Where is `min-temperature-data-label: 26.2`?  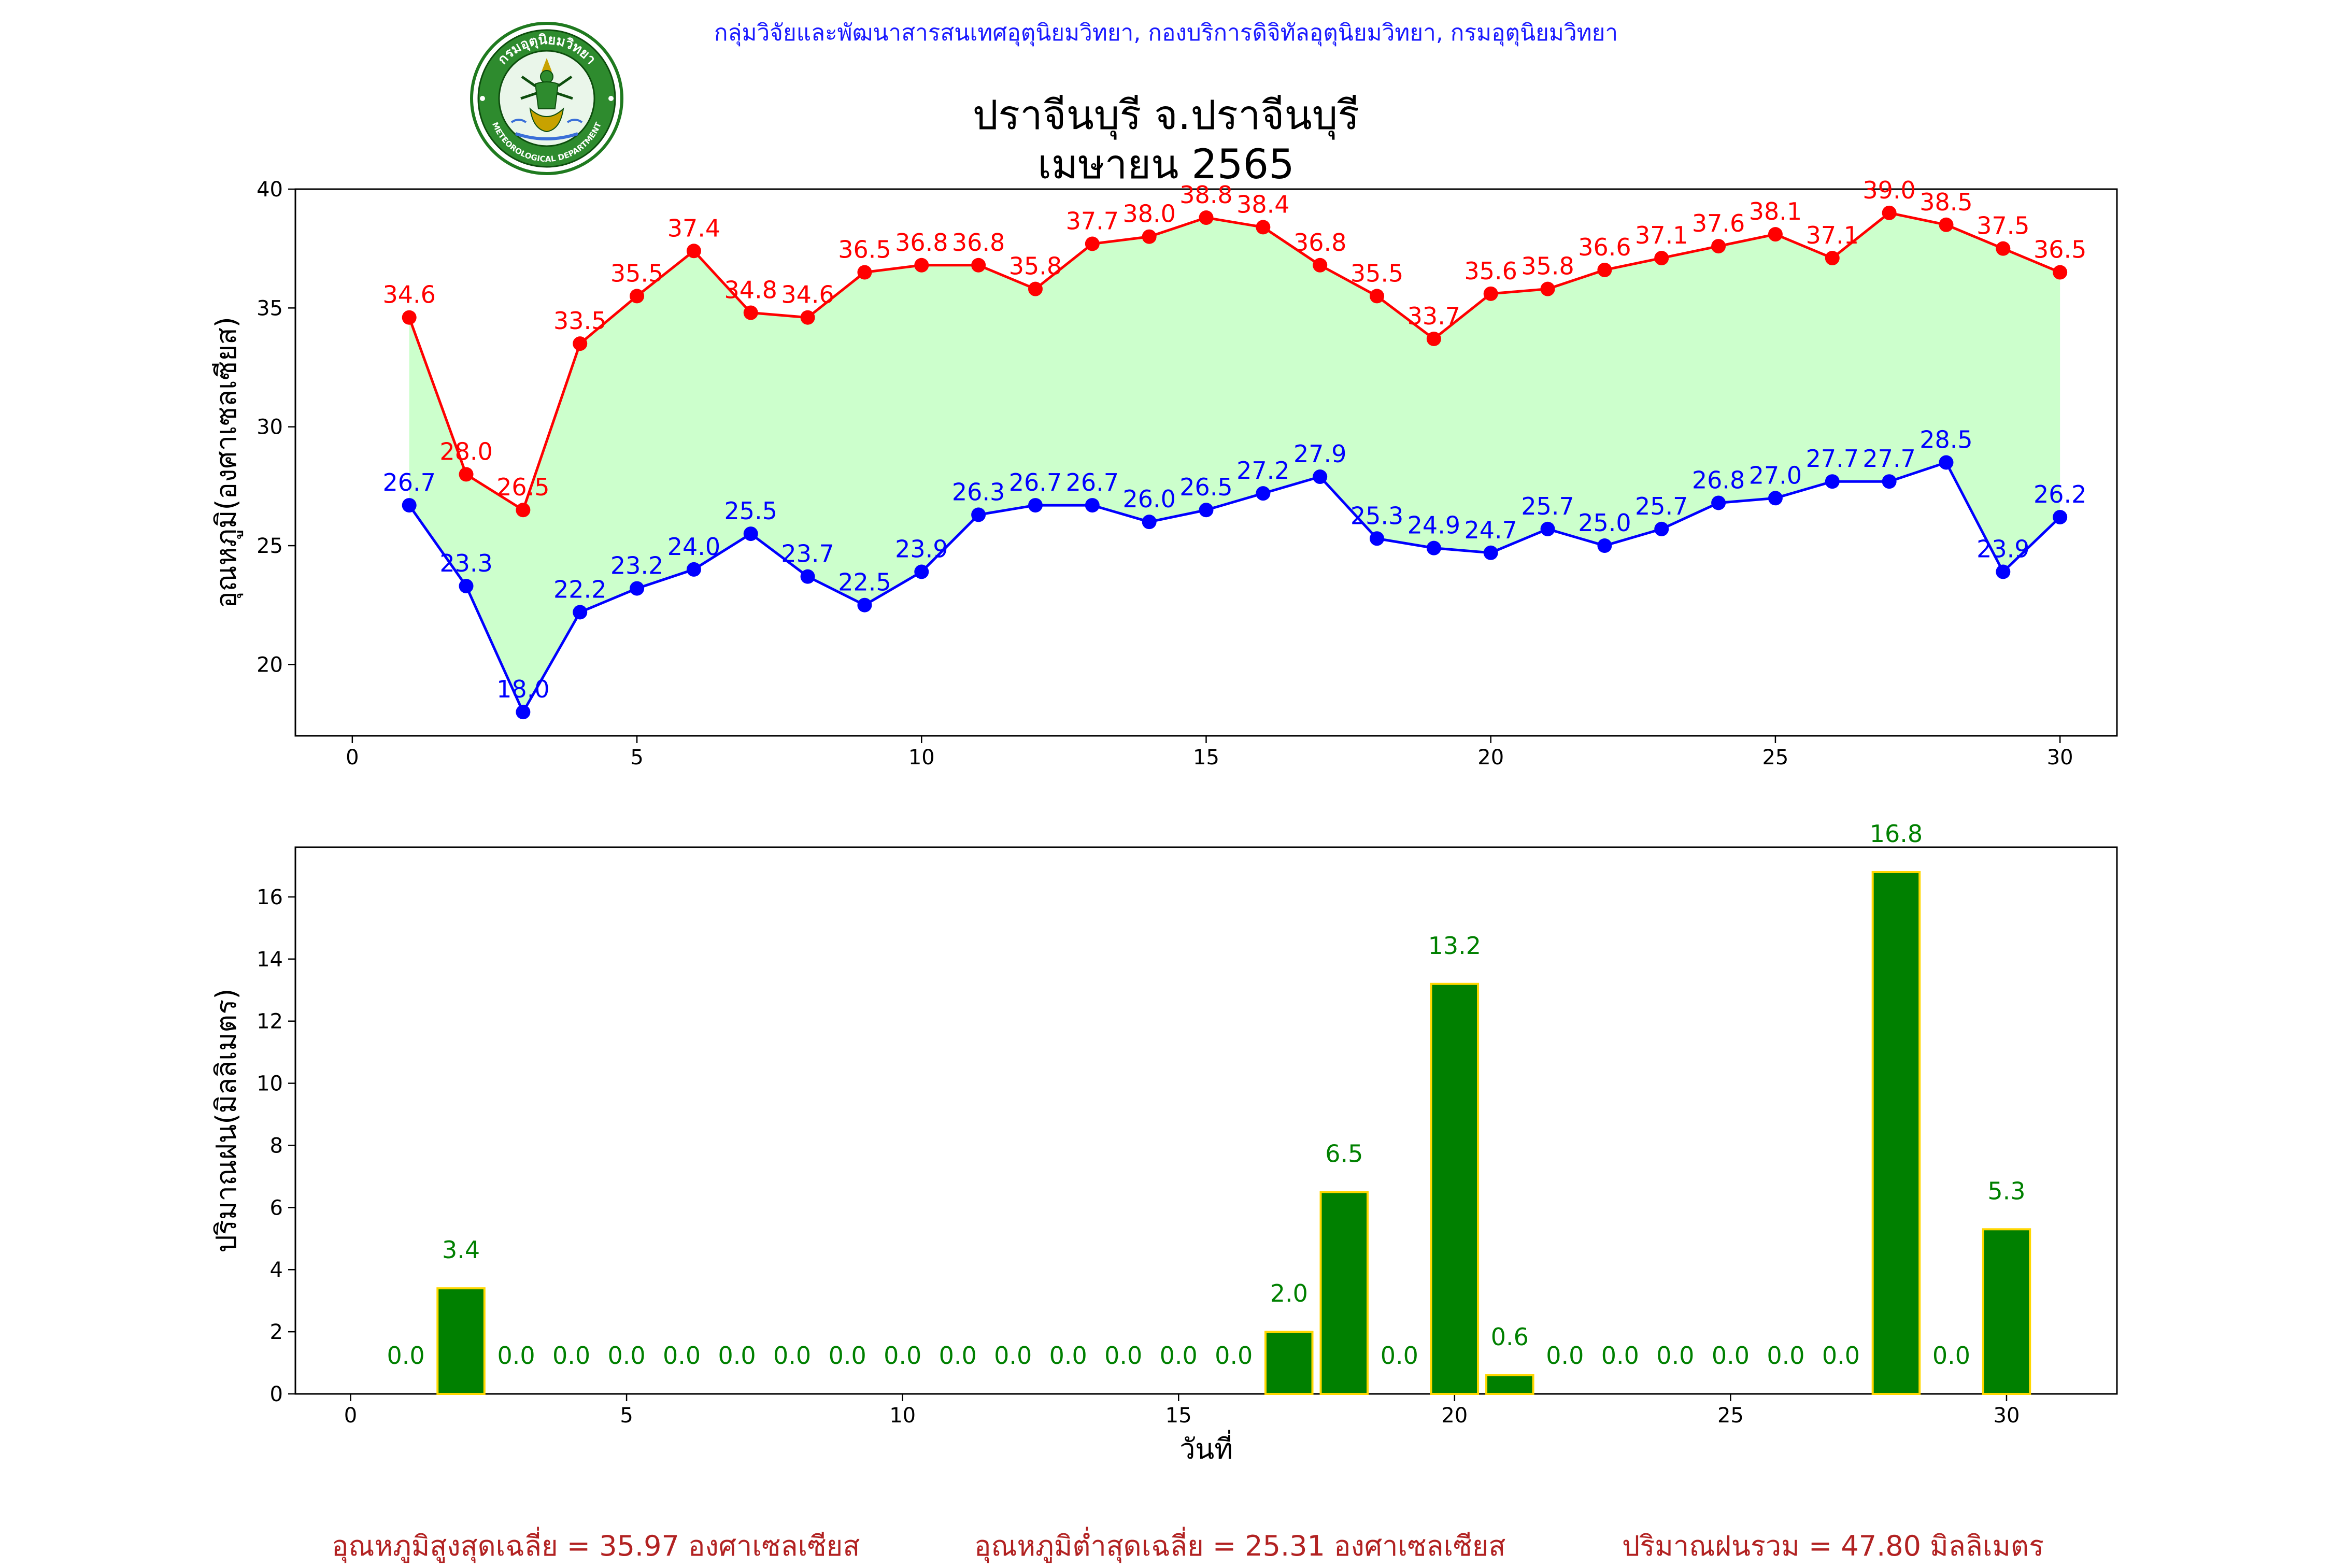 min-temperature-data-label: 26.2 is located at coordinates (2060, 494).